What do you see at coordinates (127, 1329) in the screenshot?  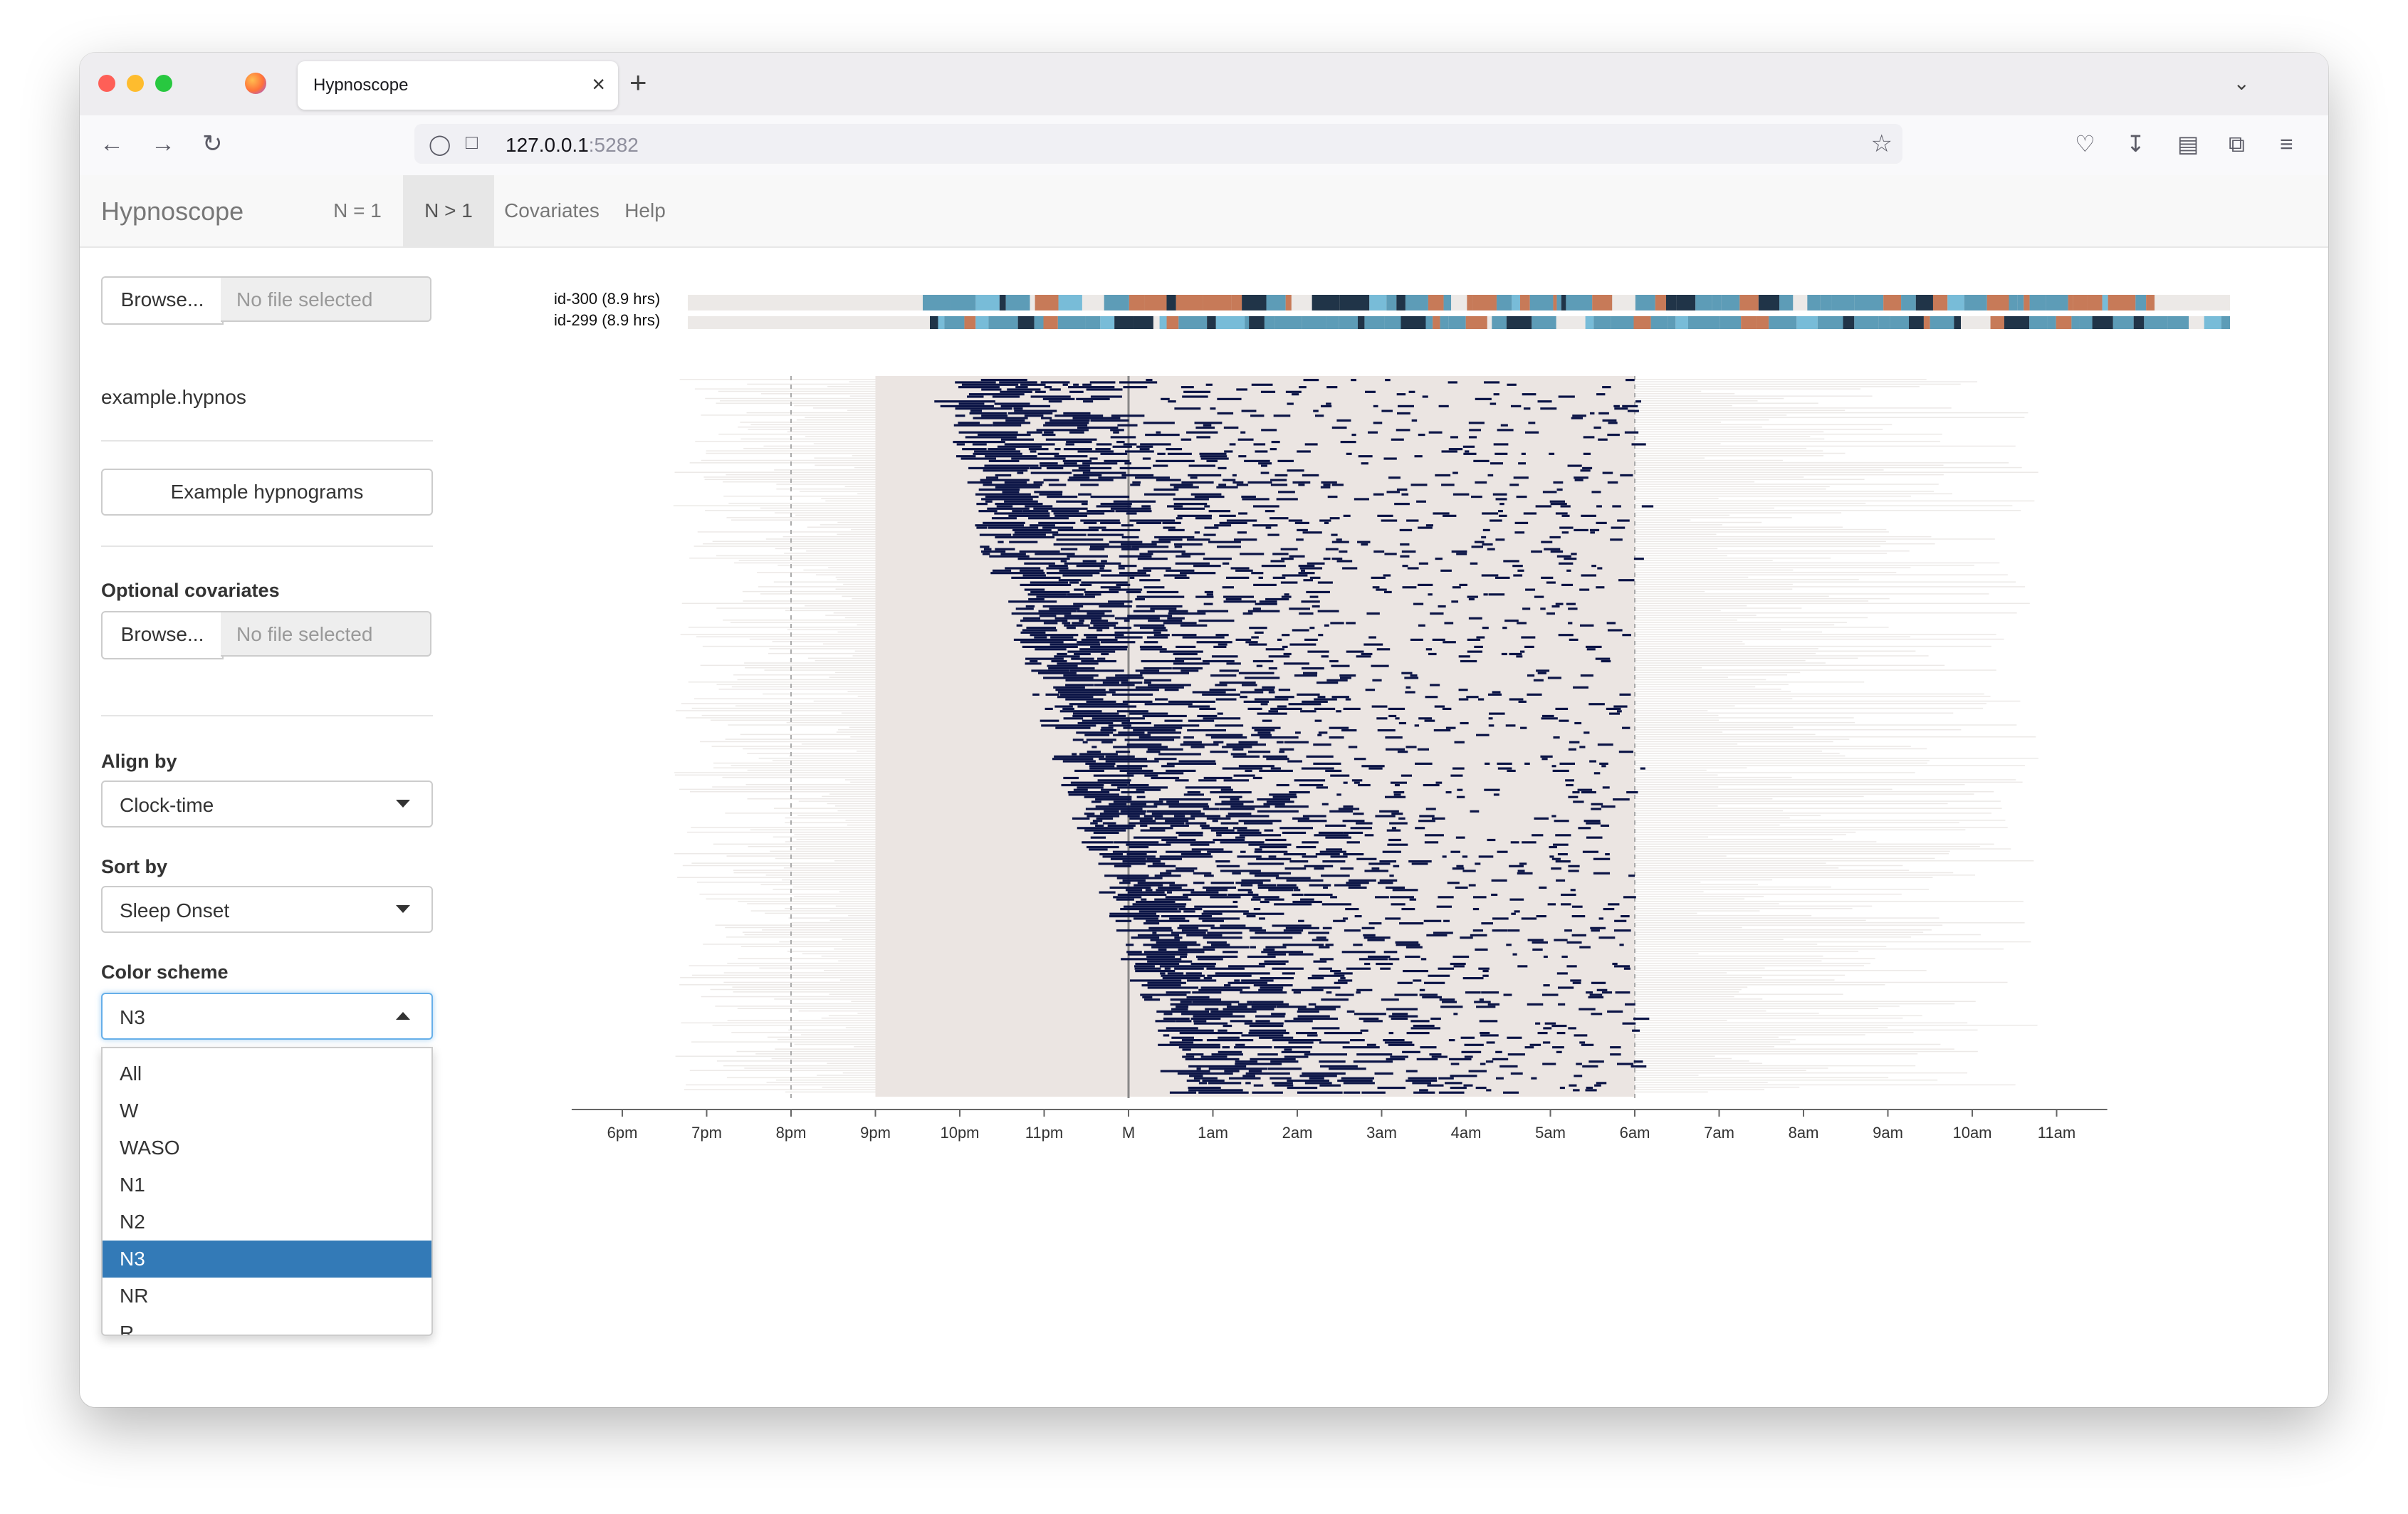 I see `option-r: R` at bounding box center [127, 1329].